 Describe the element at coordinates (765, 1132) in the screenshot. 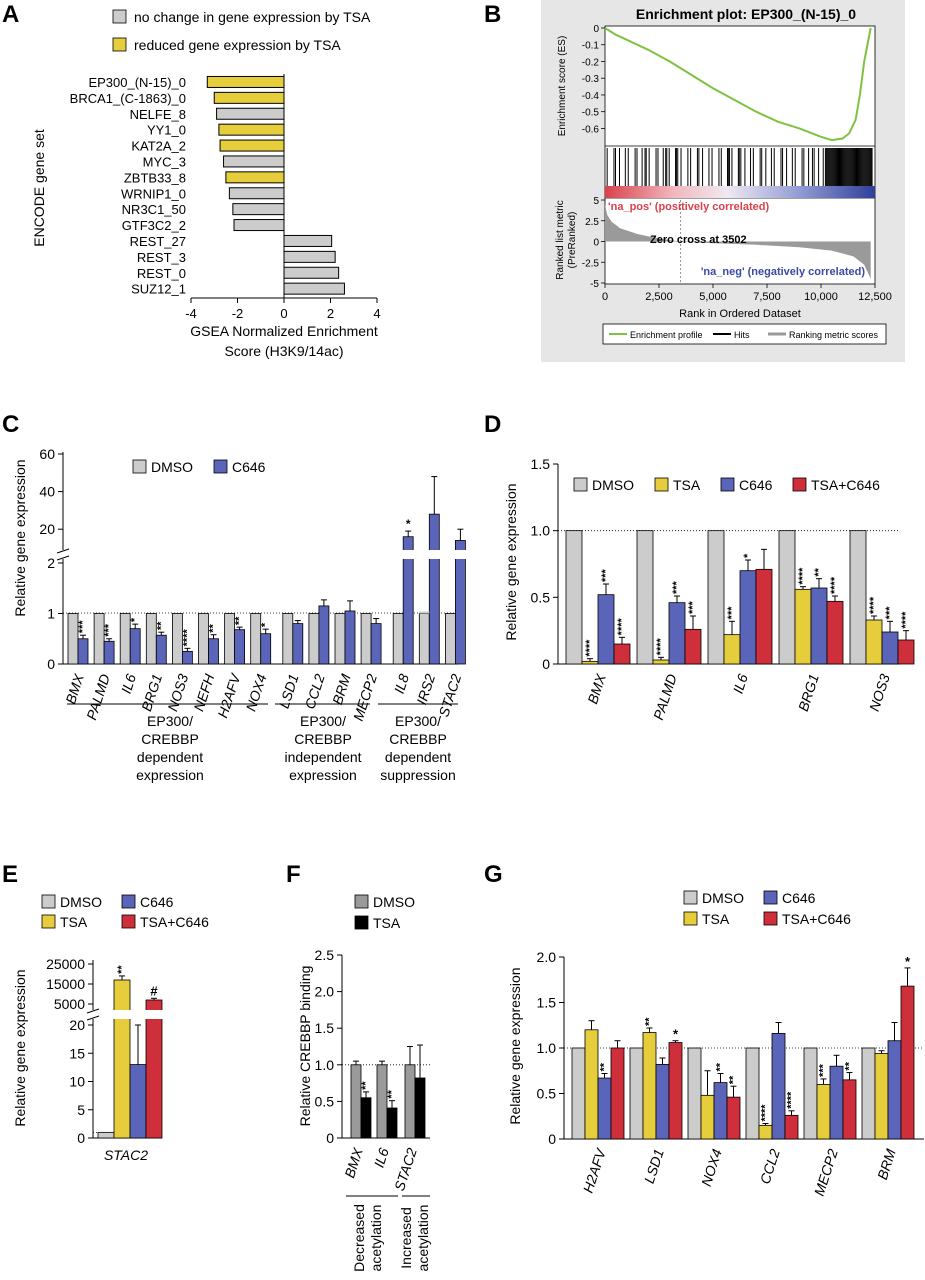

I see `bar-tsa-ccl2` at that location.